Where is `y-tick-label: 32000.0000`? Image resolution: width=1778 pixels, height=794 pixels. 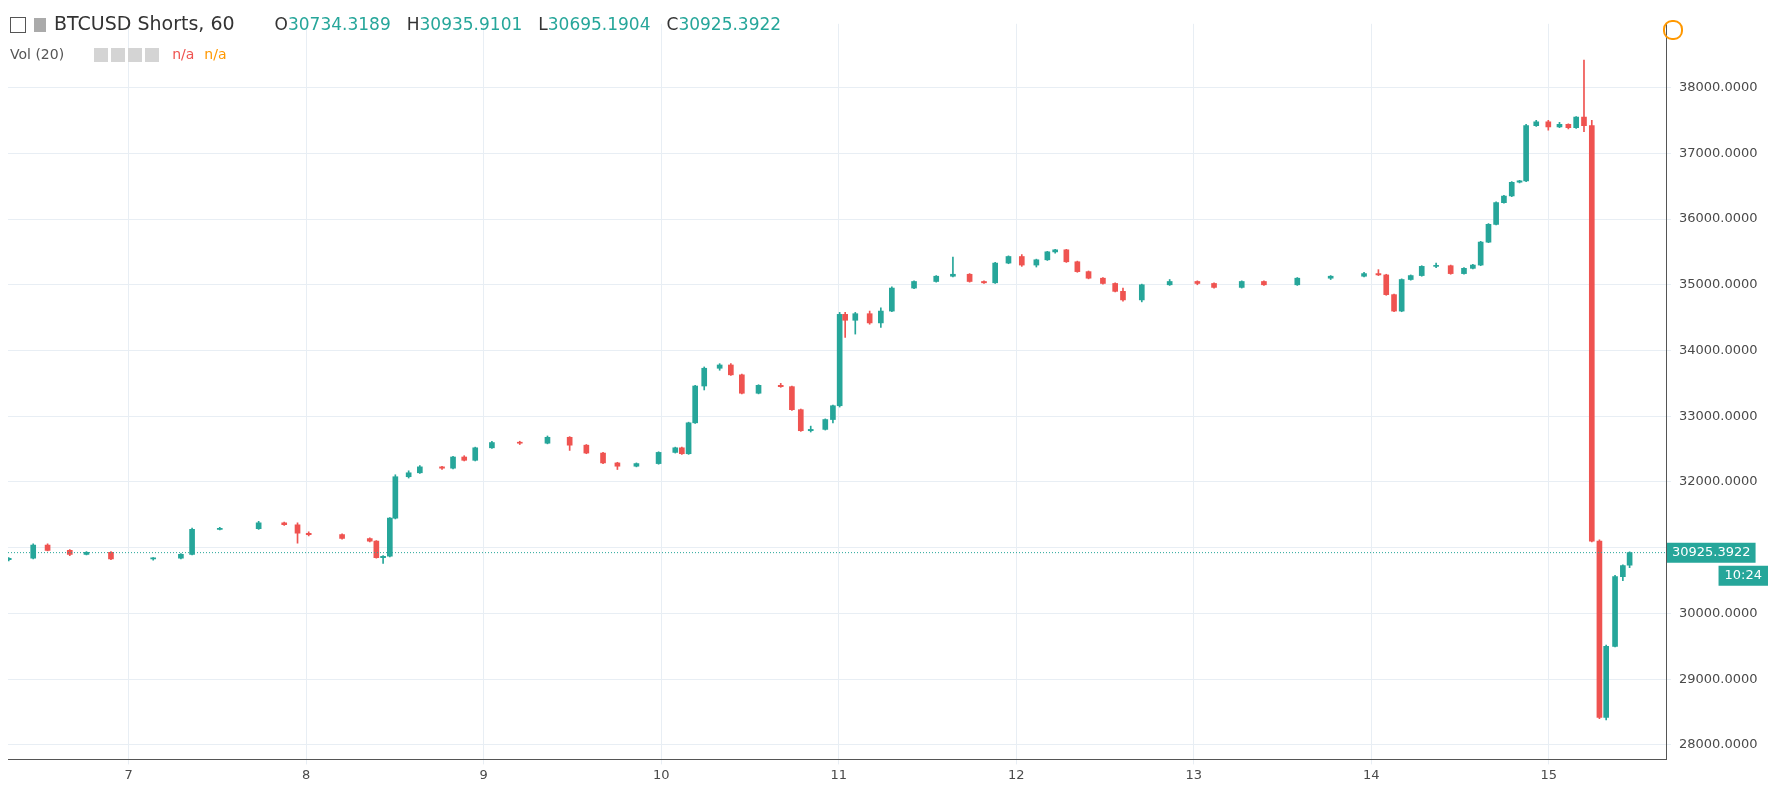 y-tick-label: 32000.0000 is located at coordinates (1718, 481).